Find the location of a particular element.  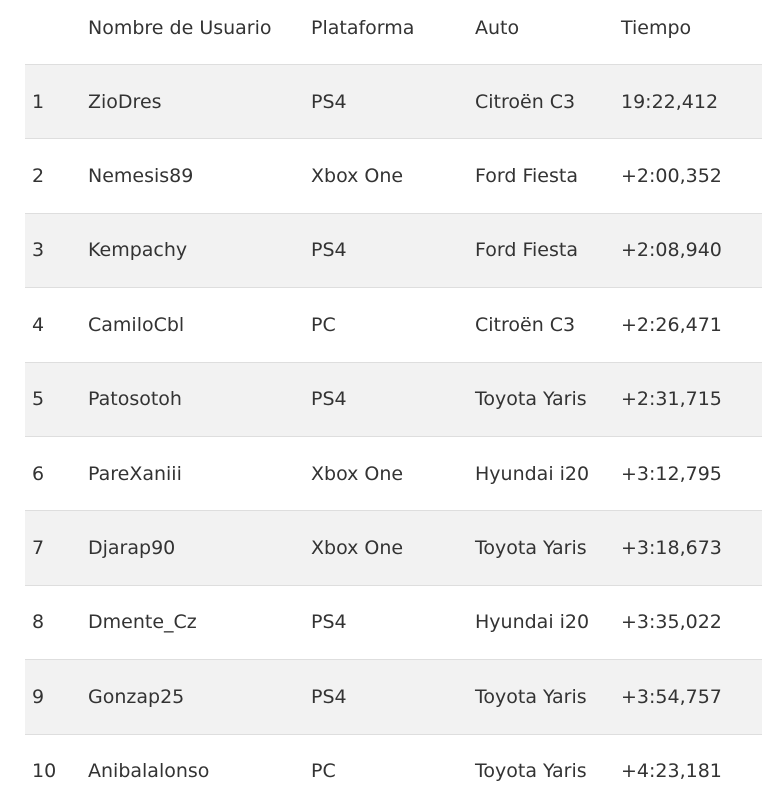

cell-user: ZioDres is located at coordinates (125, 101).